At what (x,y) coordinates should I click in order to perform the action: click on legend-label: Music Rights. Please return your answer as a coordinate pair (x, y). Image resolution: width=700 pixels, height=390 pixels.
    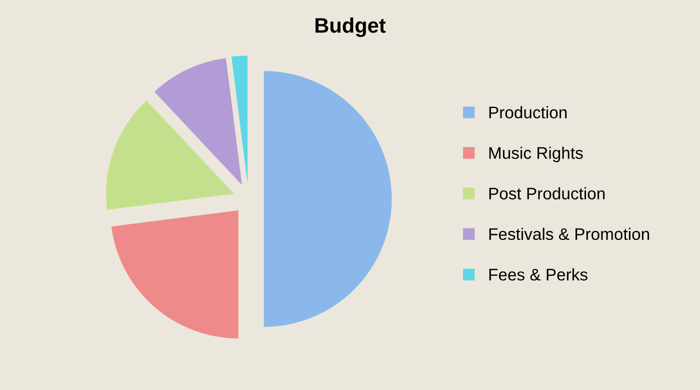
    Looking at the image, I should click on (536, 154).